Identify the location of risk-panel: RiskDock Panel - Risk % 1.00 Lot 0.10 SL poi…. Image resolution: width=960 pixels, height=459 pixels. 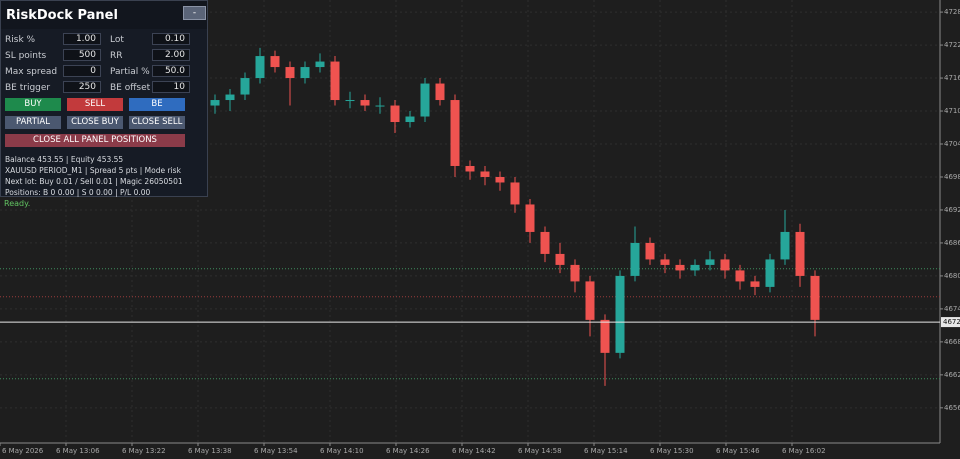
(104, 98).